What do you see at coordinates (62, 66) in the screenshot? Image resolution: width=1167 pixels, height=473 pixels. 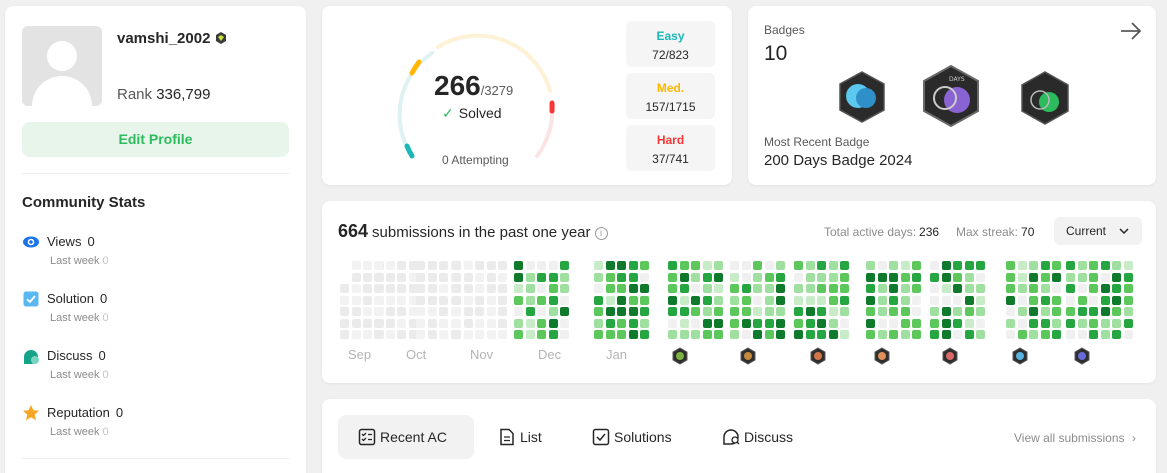 I see `avatar` at bounding box center [62, 66].